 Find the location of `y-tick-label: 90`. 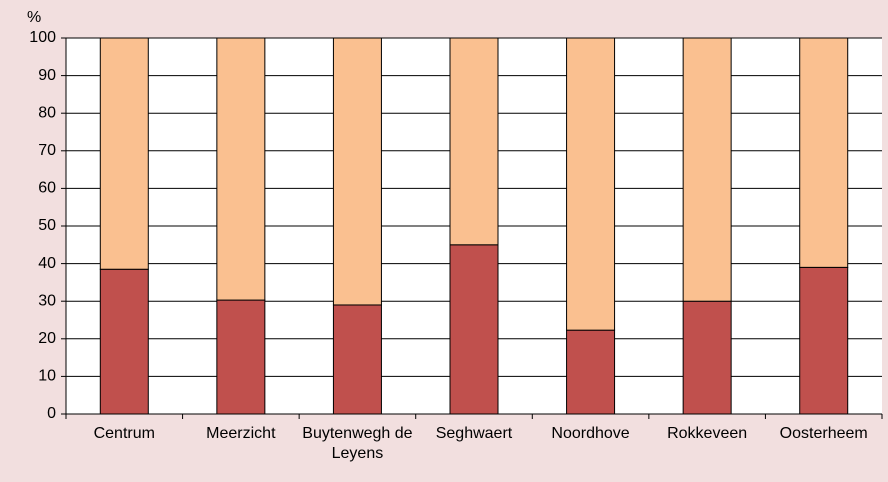

y-tick-label: 90 is located at coordinates (47, 75).